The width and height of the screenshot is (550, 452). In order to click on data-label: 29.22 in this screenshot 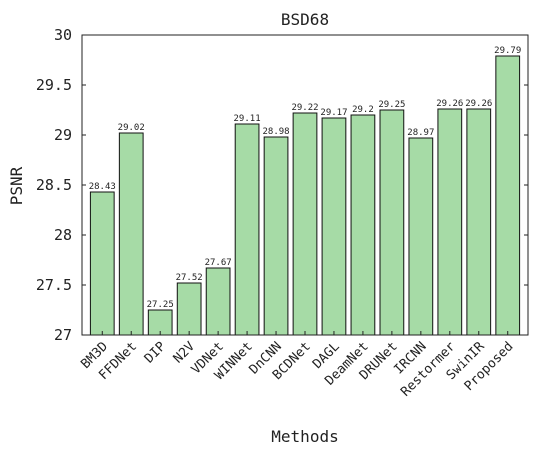, I will do `click(304, 108)`.